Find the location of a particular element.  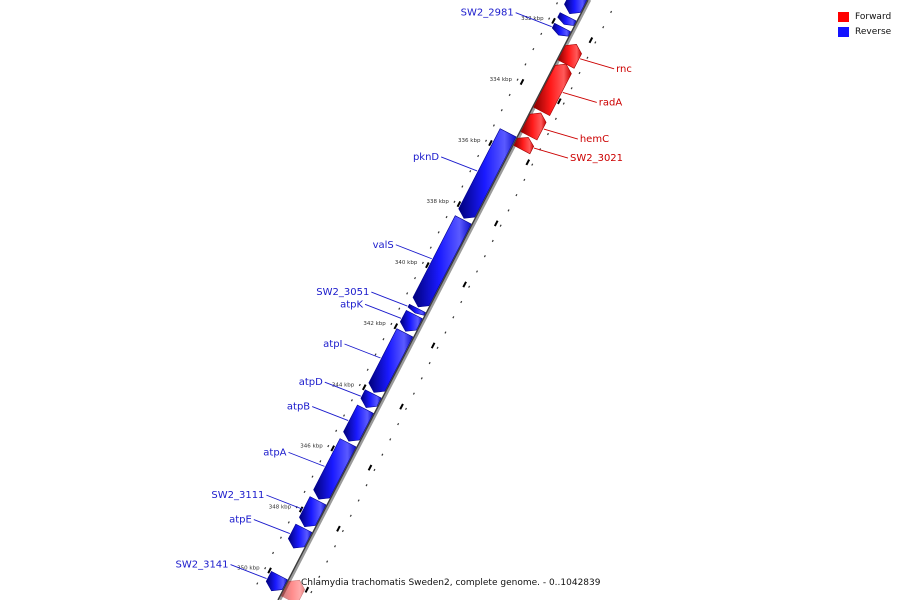

legend-reverse: Reverse is located at coordinates (864, 31).